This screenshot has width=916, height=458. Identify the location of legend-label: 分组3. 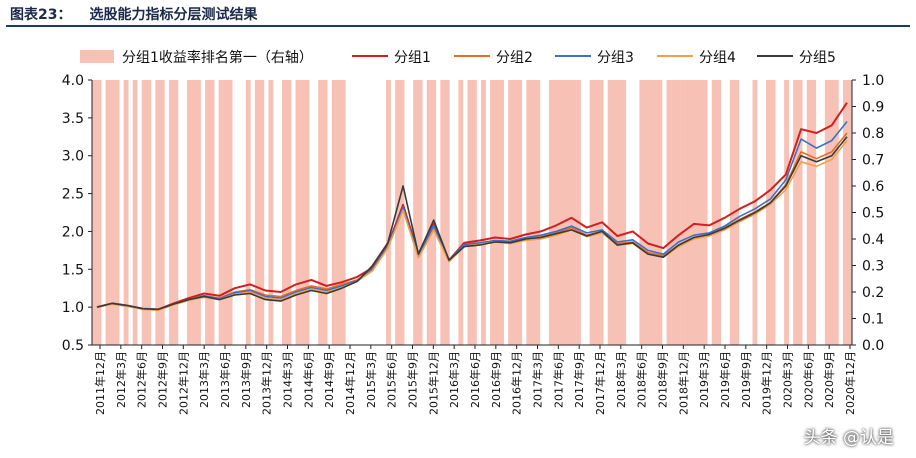
(615, 58).